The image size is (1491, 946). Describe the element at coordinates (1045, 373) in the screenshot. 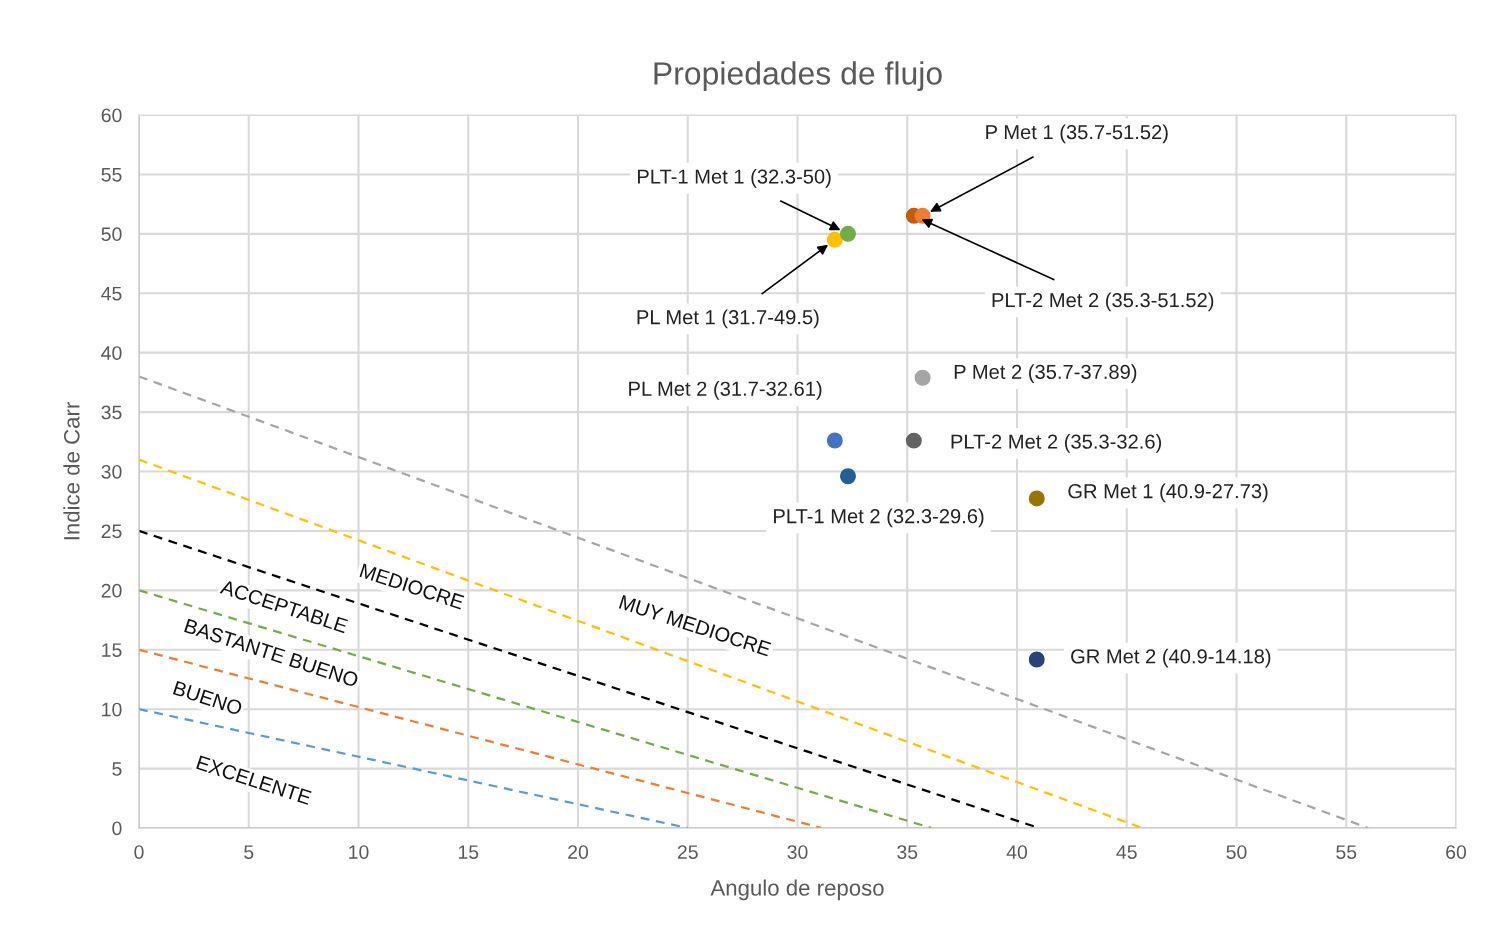

I see `series-label: P Met 2 (35.7-37.89)` at that location.